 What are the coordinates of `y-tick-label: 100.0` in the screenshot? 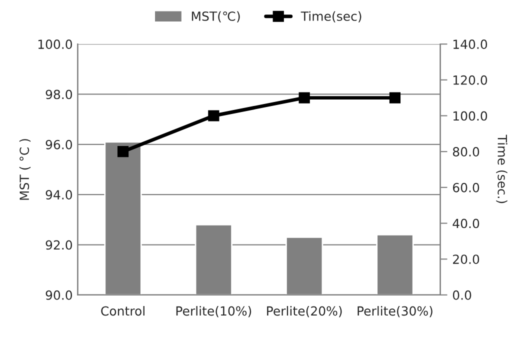 It's located at (55, 44).